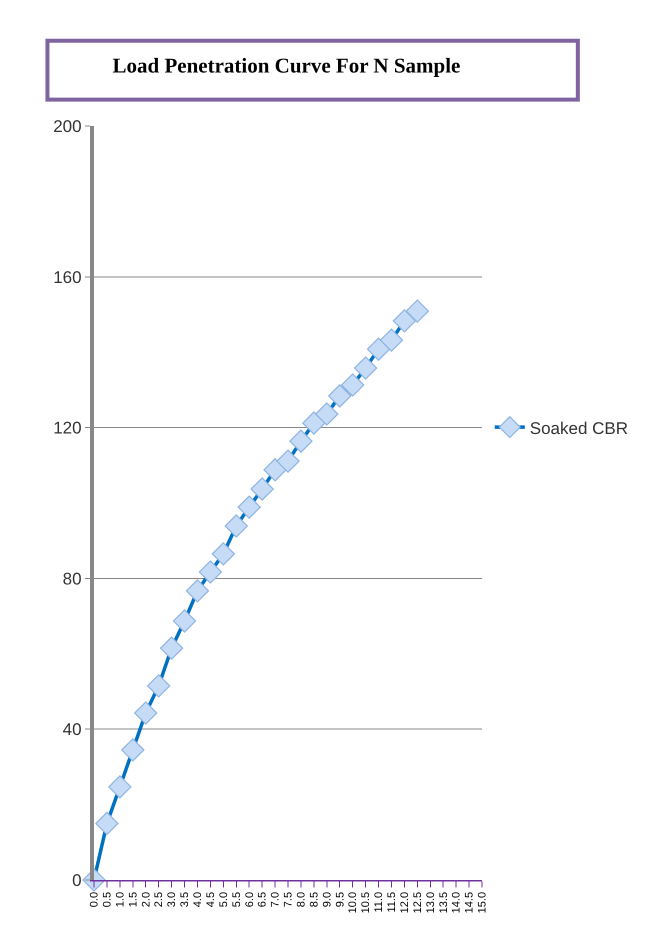 Image resolution: width=646 pixels, height=930 pixels. What do you see at coordinates (353, 903) in the screenshot?
I see `x-tick-label: 10.0` at bounding box center [353, 903].